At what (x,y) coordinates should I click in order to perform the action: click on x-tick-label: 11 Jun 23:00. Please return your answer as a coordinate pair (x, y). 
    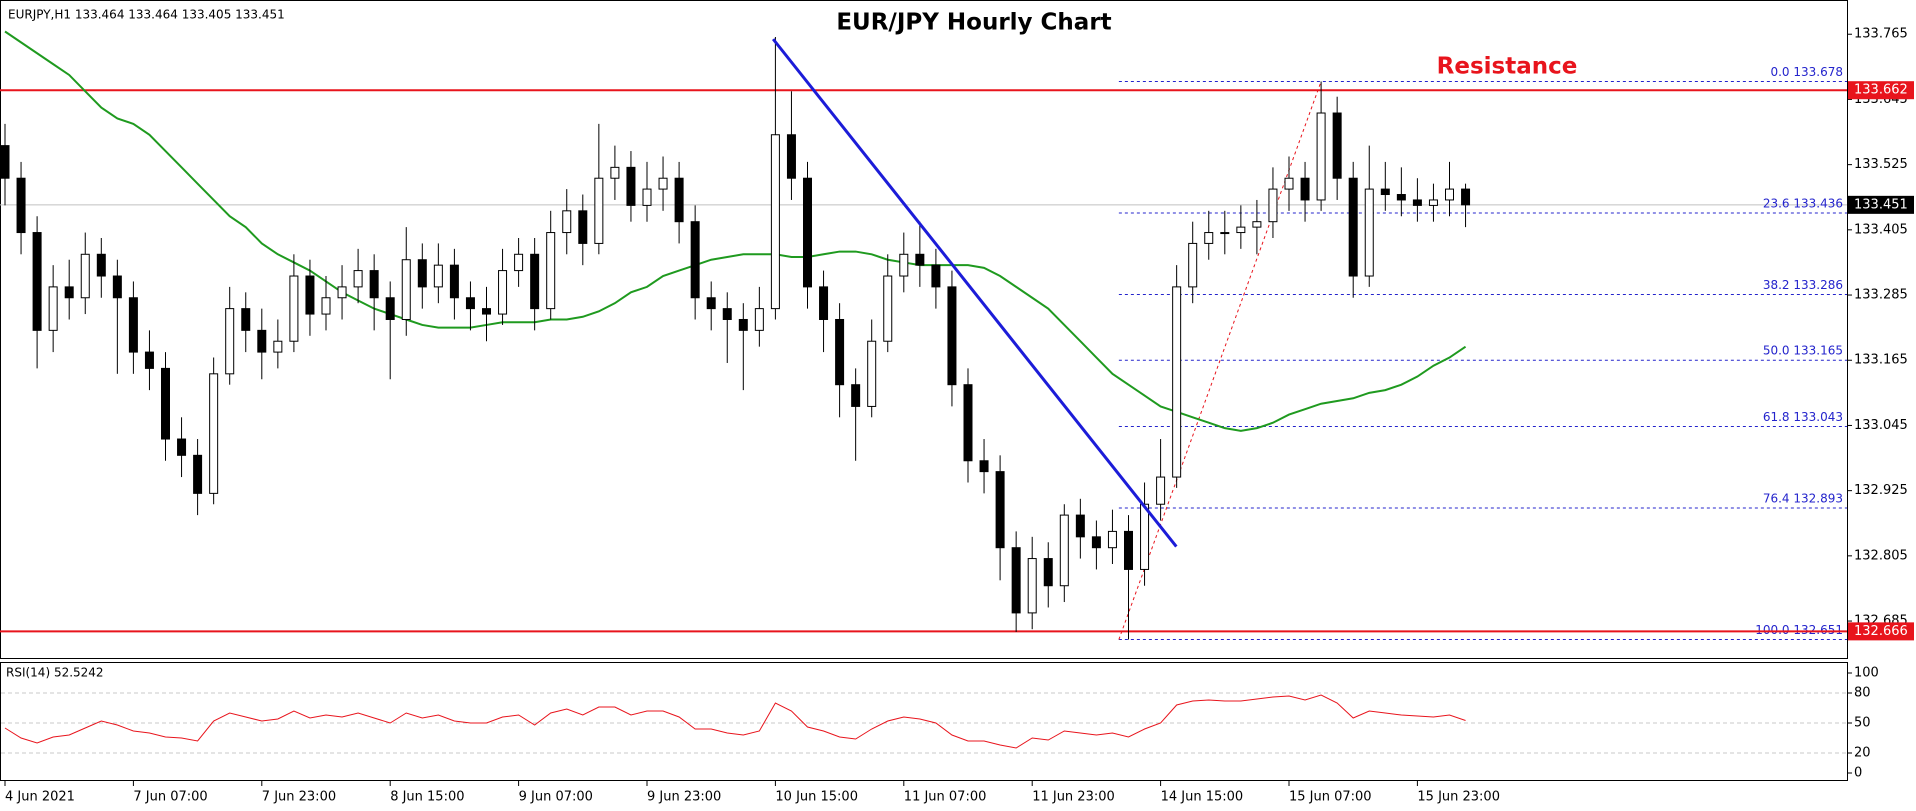
    Looking at the image, I should click on (1073, 797).